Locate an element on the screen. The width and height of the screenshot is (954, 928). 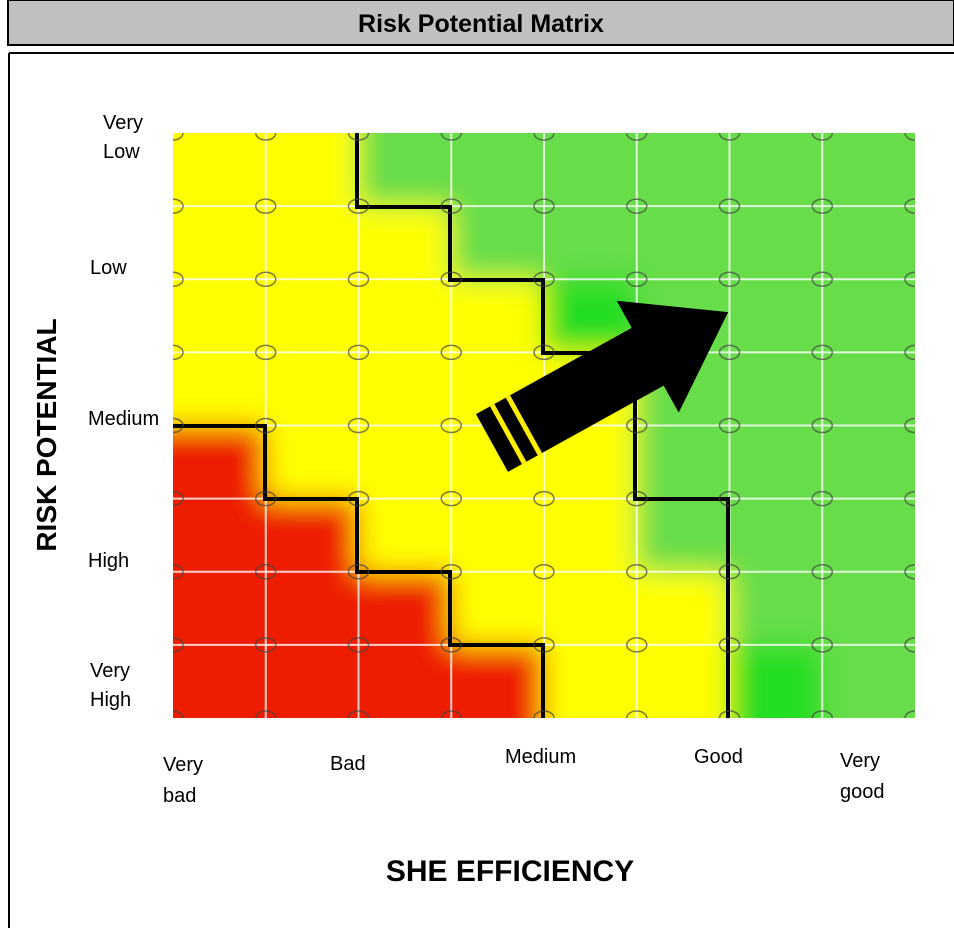
x-label: good is located at coordinates (862, 792).